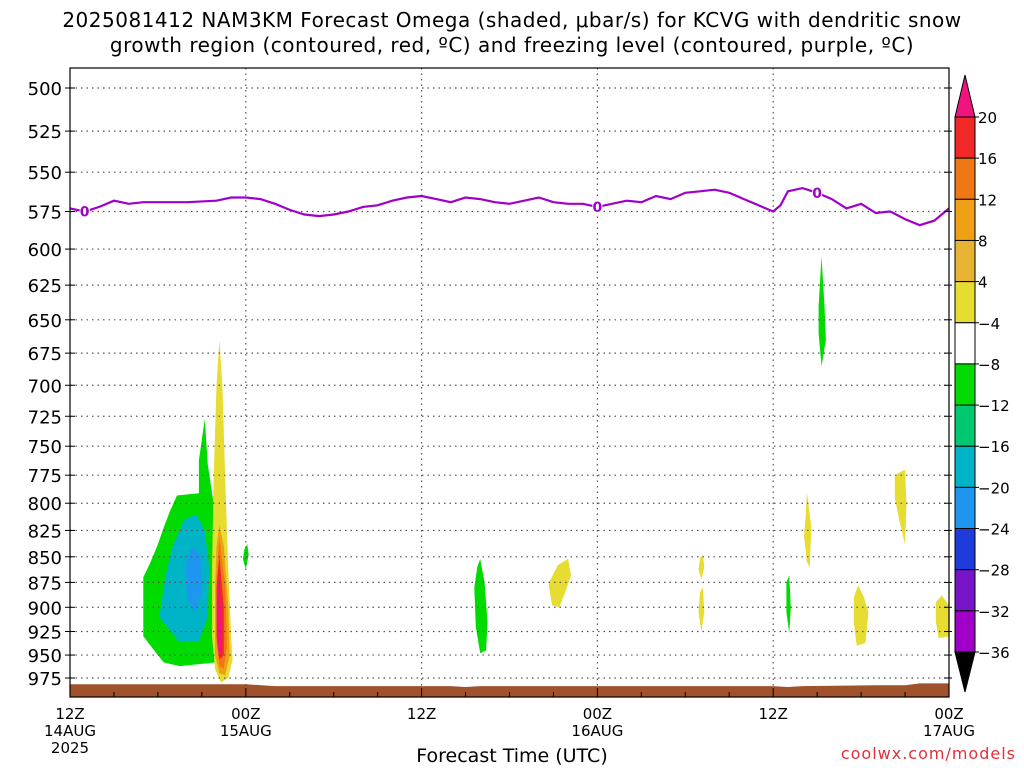  I want to click on colorbar-label-12: −32, so click(994, 612).